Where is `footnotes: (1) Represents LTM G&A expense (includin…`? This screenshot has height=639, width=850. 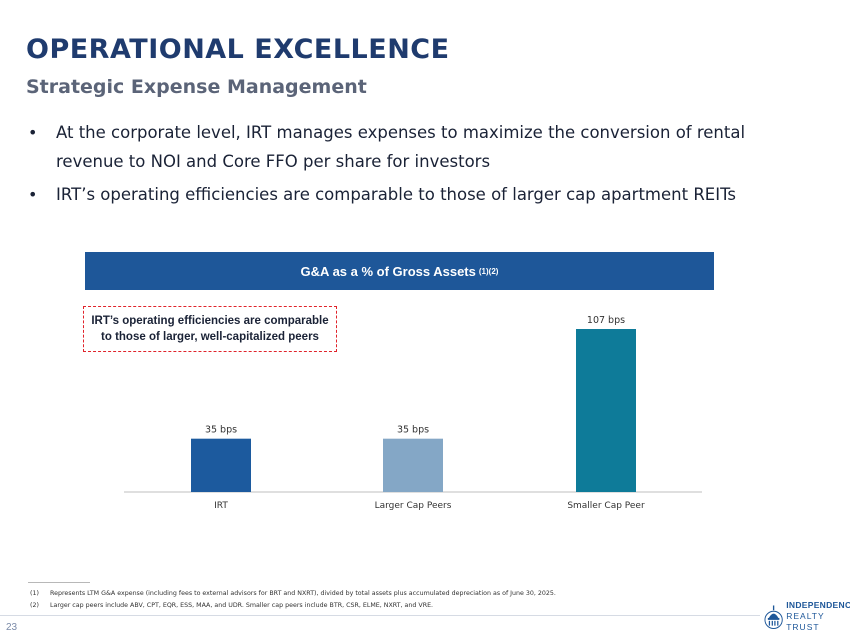 footnotes: (1) Represents LTM G&A expense (includin… is located at coordinates (293, 600).